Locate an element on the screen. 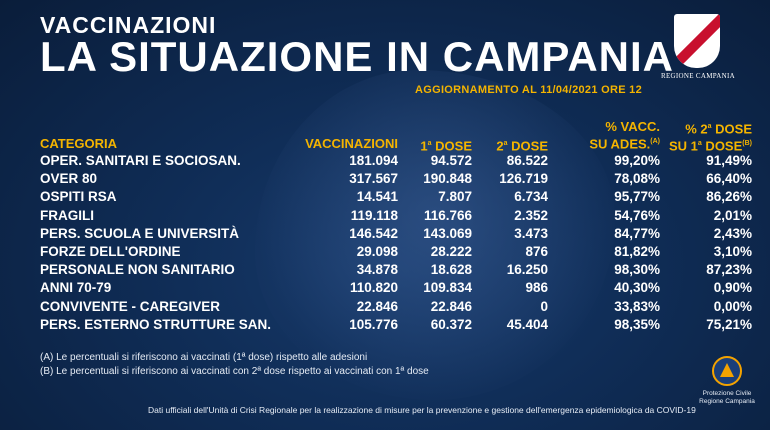 The height and width of the screenshot is (430, 770). protezione-civile-label: Protezione Civile Regione Campania is located at coordinates (727, 397).